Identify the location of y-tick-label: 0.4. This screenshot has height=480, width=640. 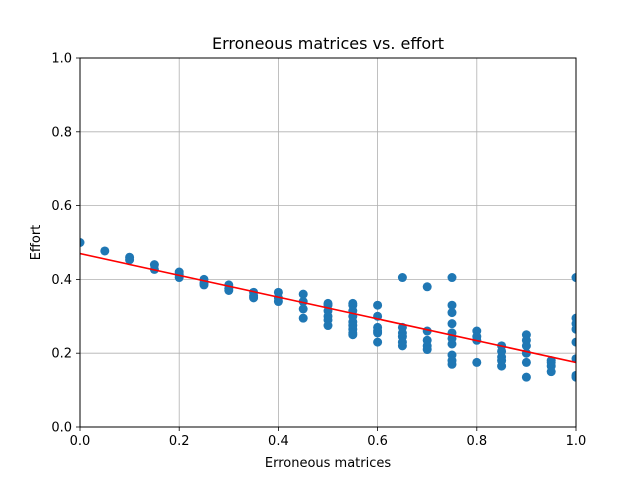
(61, 280).